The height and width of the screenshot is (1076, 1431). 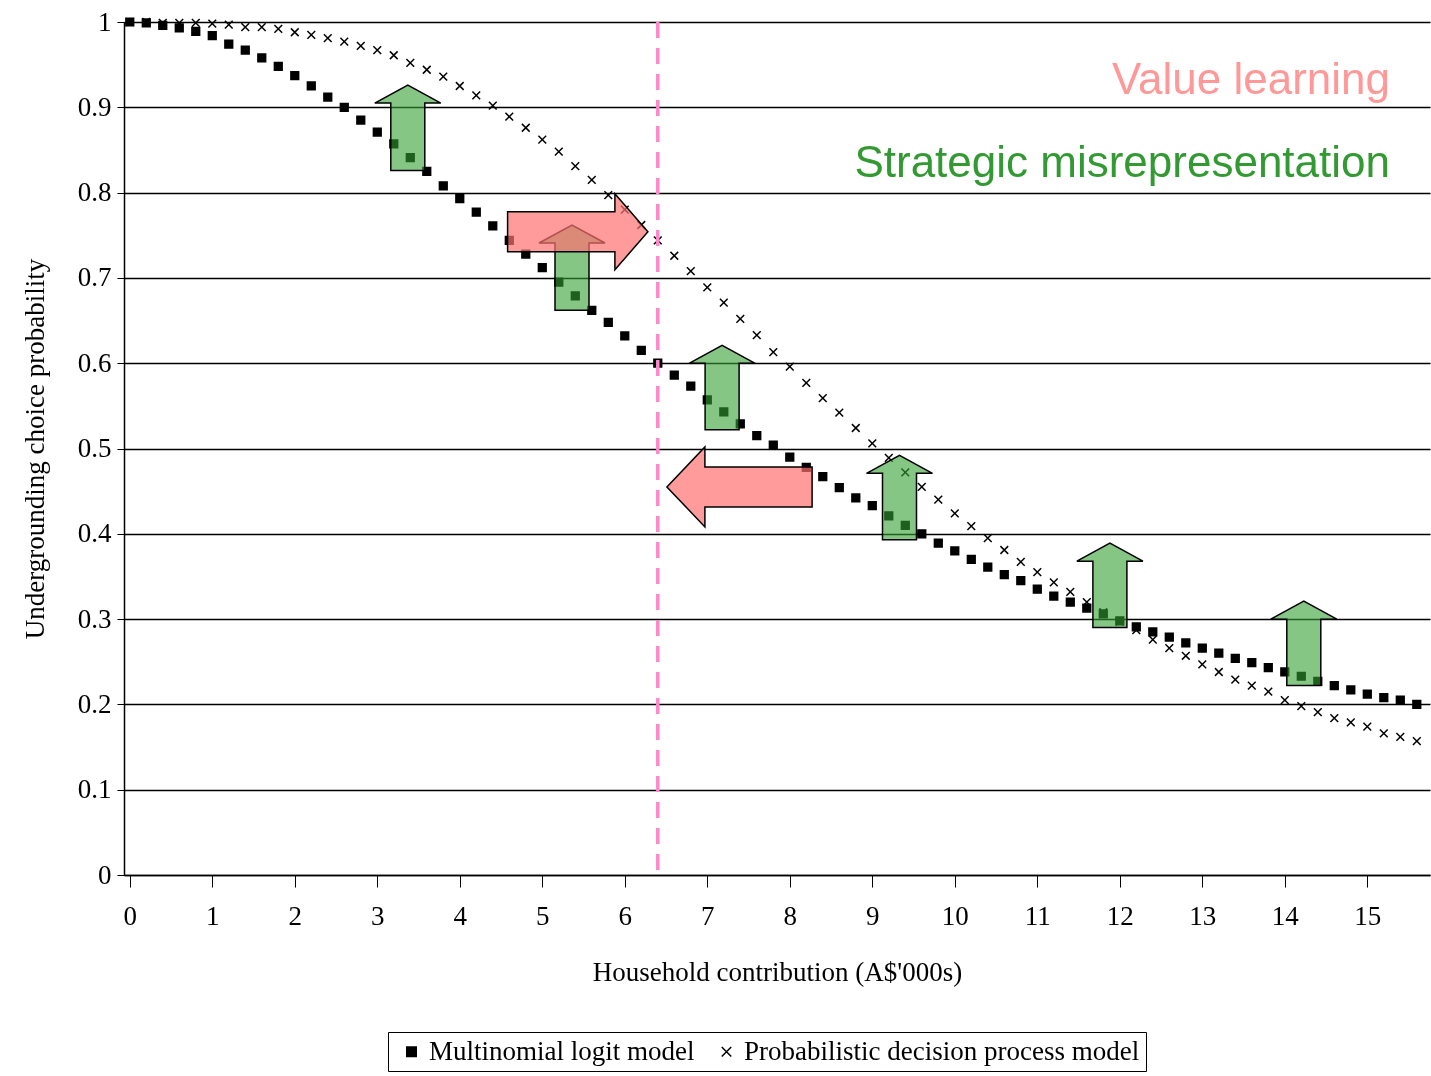 What do you see at coordinates (1122, 161) in the screenshot?
I see `annotation: Strategic misrepresentation` at bounding box center [1122, 161].